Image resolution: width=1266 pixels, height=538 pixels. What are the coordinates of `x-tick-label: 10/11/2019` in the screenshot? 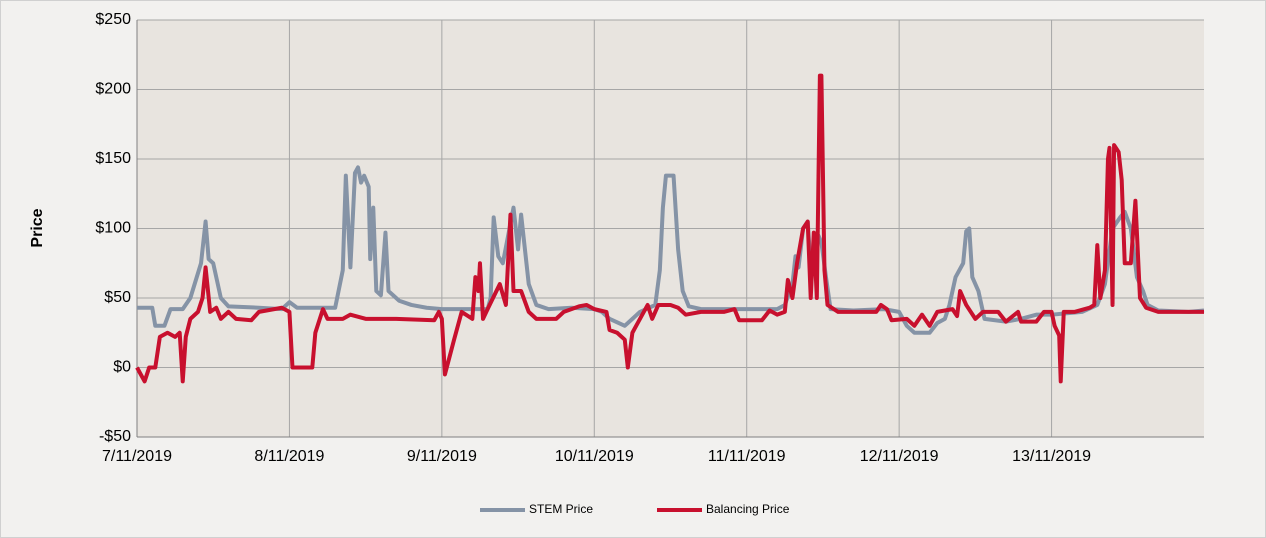 It's located at (594, 456).